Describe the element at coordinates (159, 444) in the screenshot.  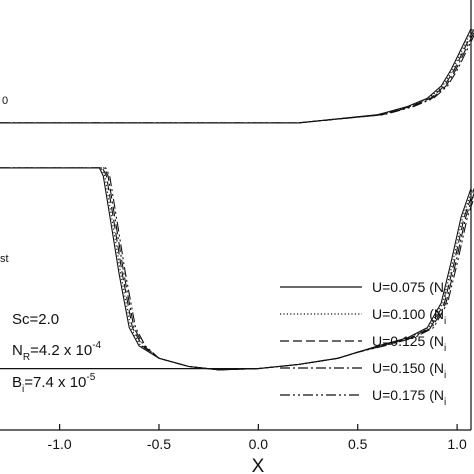
I see `x-tick-label: -0.5` at that location.